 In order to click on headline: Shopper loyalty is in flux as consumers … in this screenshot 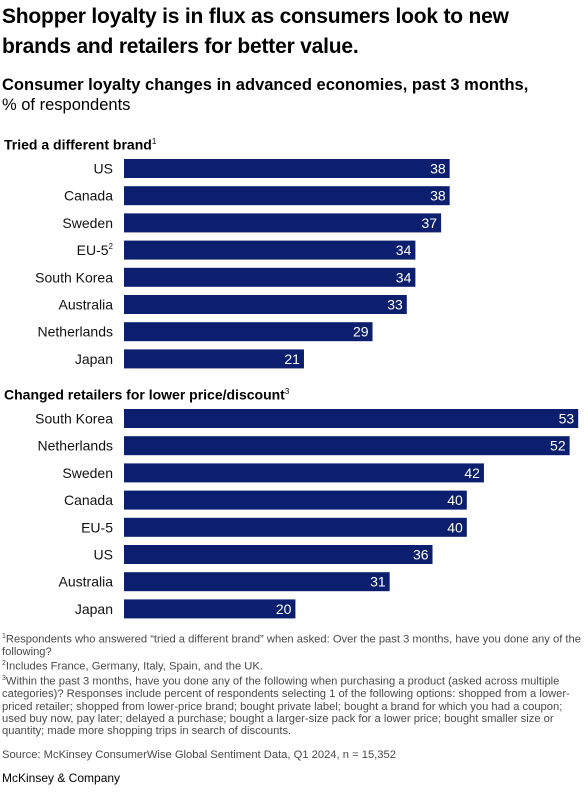, I will do `click(255, 31)`.